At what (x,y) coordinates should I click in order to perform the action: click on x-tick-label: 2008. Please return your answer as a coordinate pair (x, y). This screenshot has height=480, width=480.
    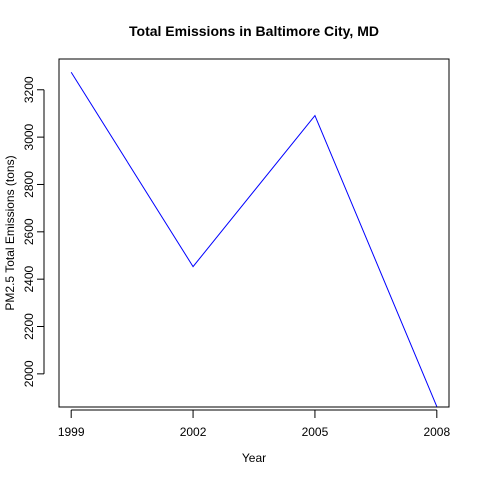
    Looking at the image, I should click on (436, 432).